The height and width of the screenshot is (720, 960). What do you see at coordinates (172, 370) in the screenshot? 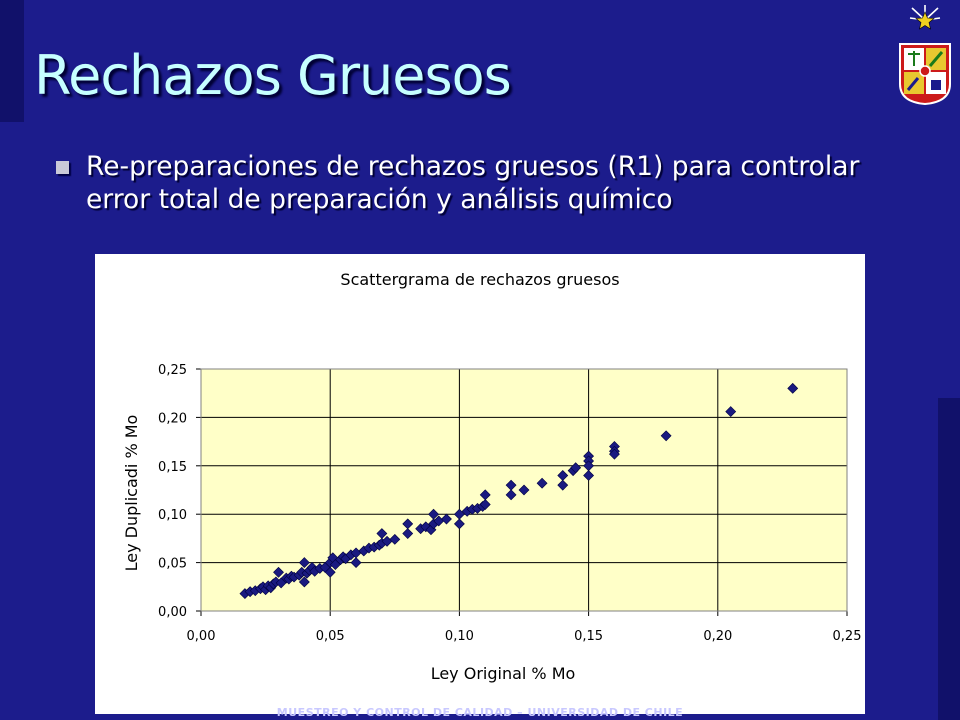
I see `y-tick-label: 0,25` at bounding box center [172, 370].